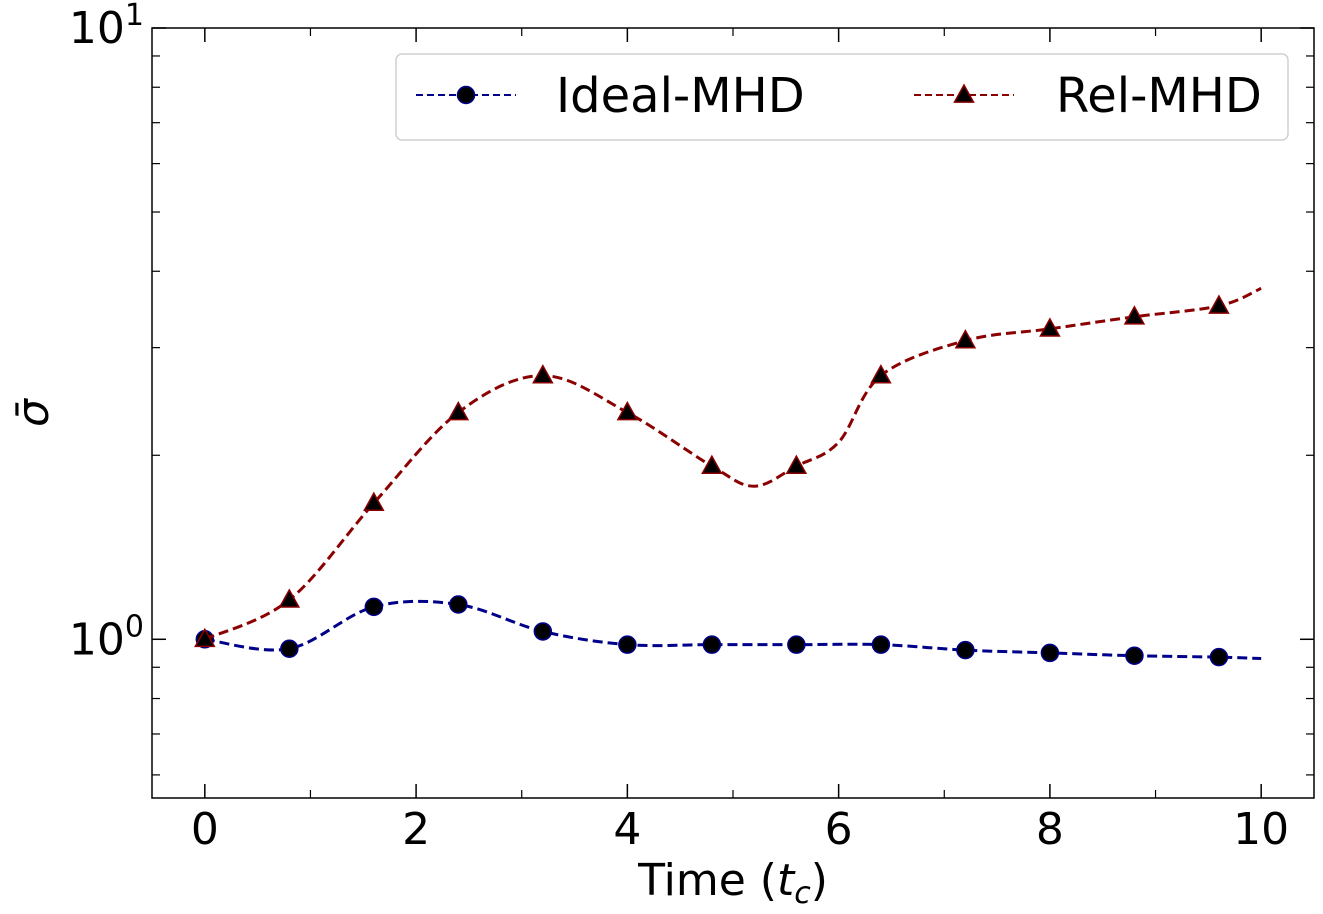  Describe the element at coordinates (627, 829) in the screenshot. I see `x-tick-label: 4` at that location.